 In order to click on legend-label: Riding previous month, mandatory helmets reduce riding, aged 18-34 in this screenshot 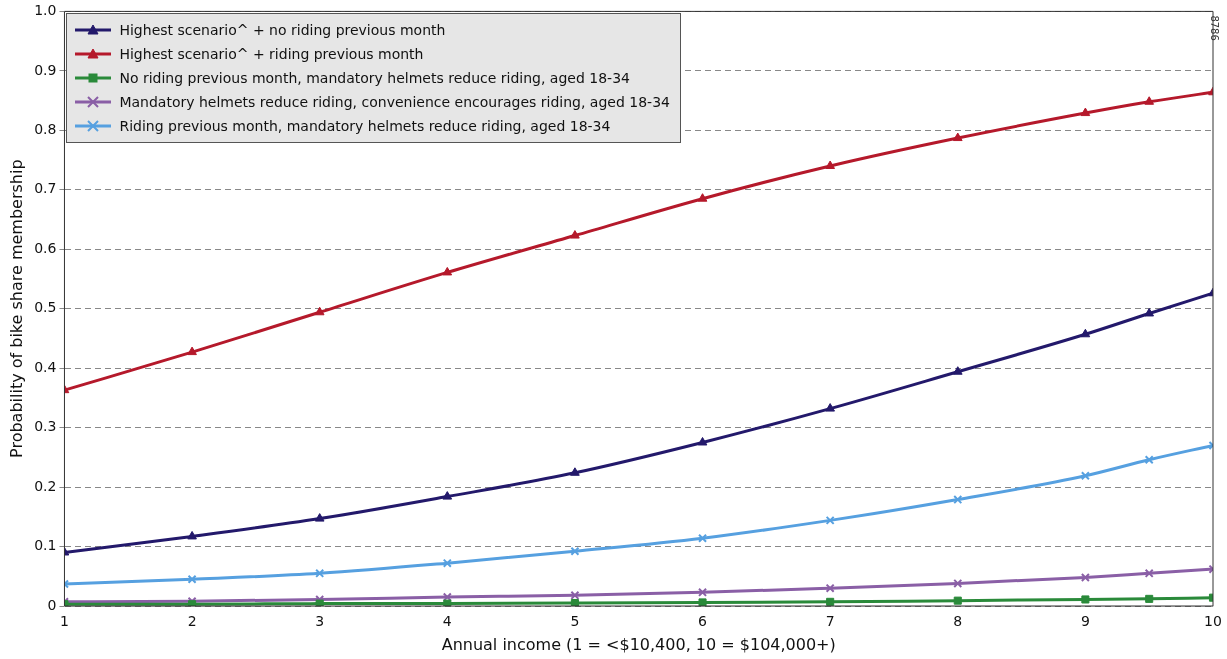, I will do `click(365, 127)`.